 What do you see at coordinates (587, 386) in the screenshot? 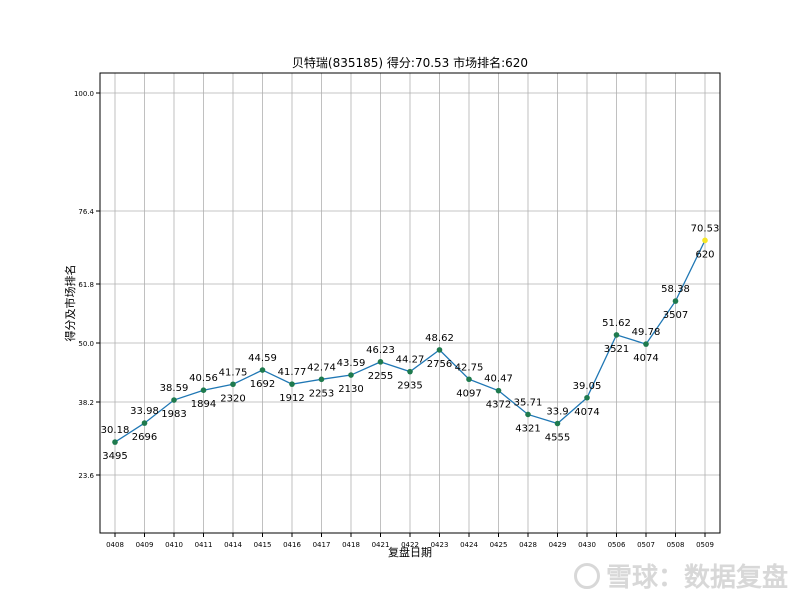
I see `score-label: 39.05` at bounding box center [587, 386].